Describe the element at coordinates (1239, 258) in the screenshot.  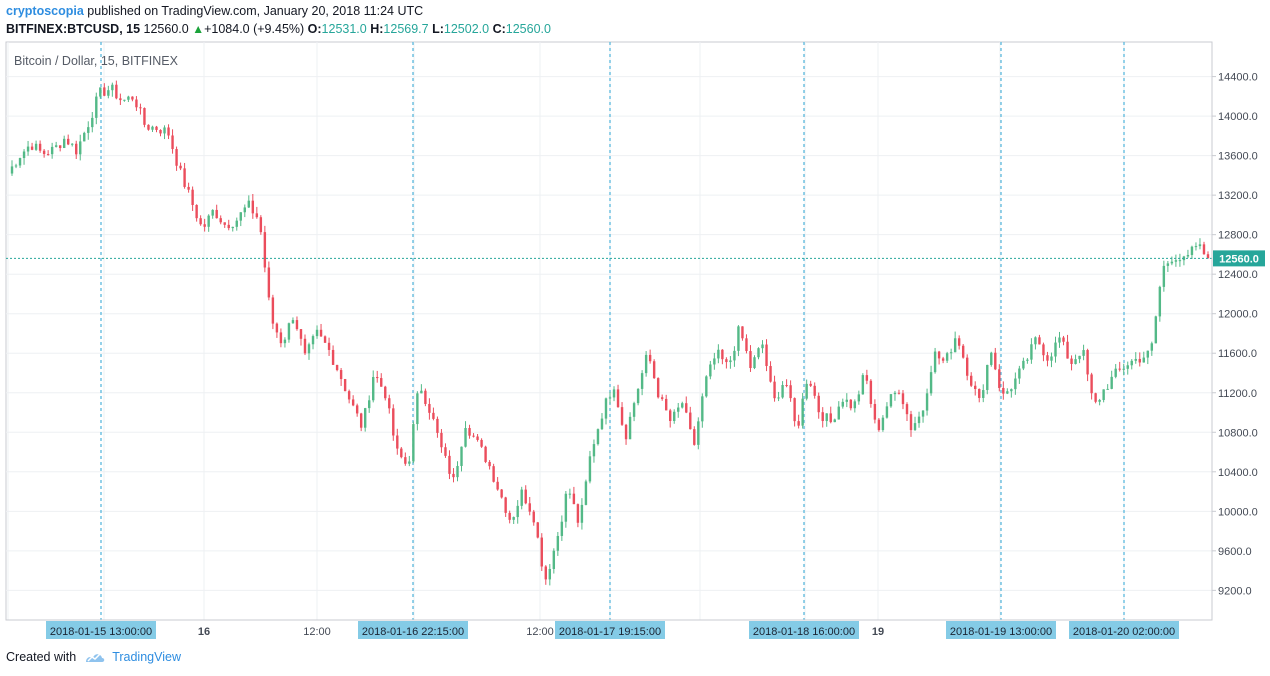
I see `current-price-tag: 12560.0` at that location.